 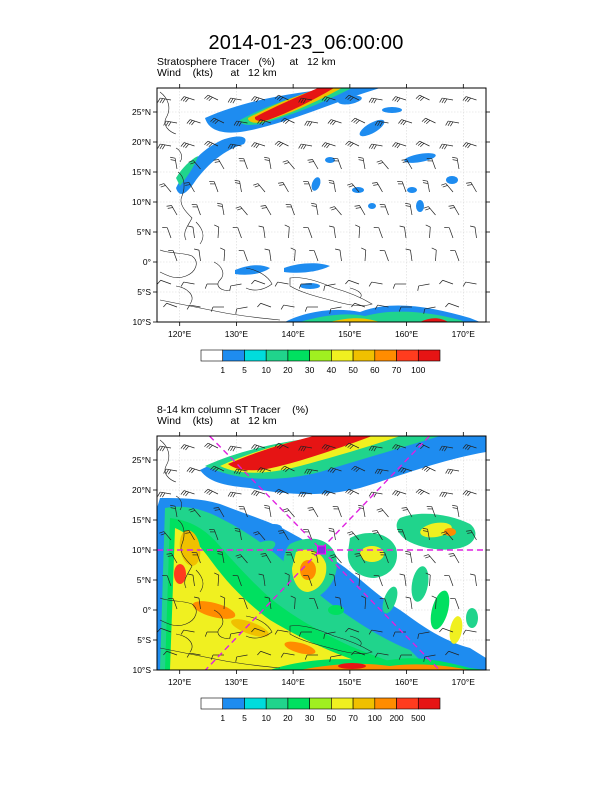 What do you see at coordinates (246, 62) in the screenshot?
I see `top-subtitle-tracer: Stratosphere Tracer (%) at 12 km` at bounding box center [246, 62].